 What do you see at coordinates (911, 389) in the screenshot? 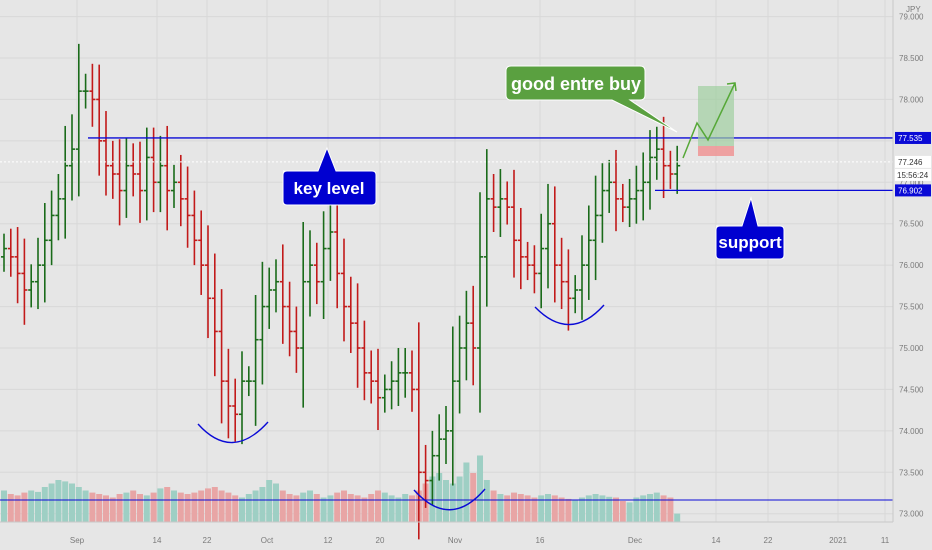
I see `price-tick-label: 74.500` at bounding box center [911, 389].